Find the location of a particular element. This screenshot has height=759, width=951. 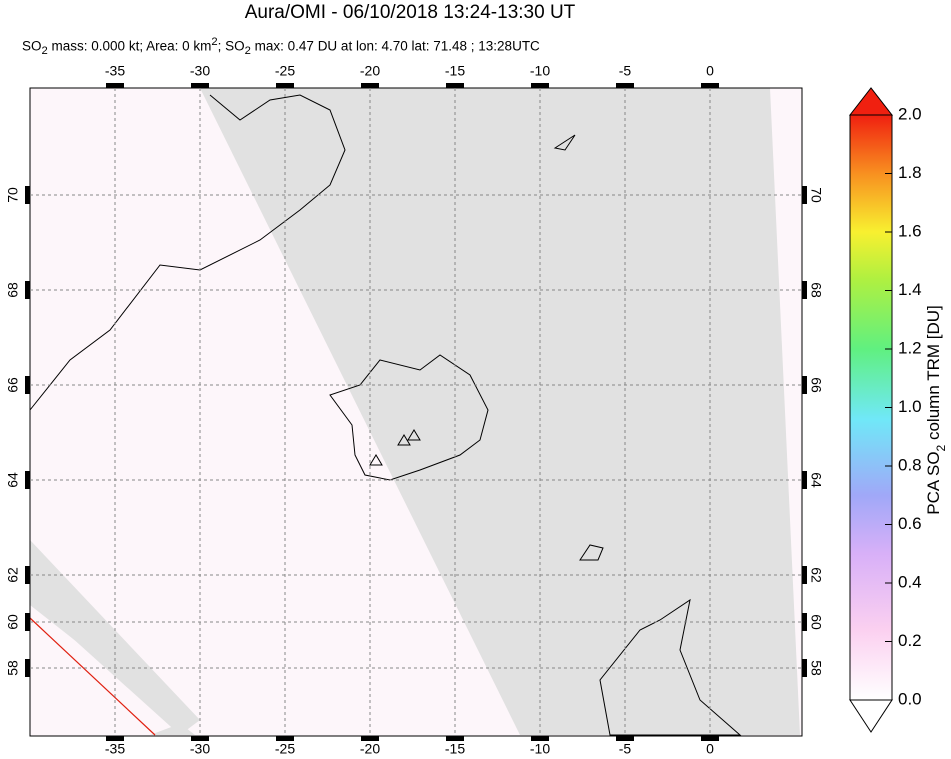

colorbar-tick-label: 0.4 is located at coordinates (910, 581).